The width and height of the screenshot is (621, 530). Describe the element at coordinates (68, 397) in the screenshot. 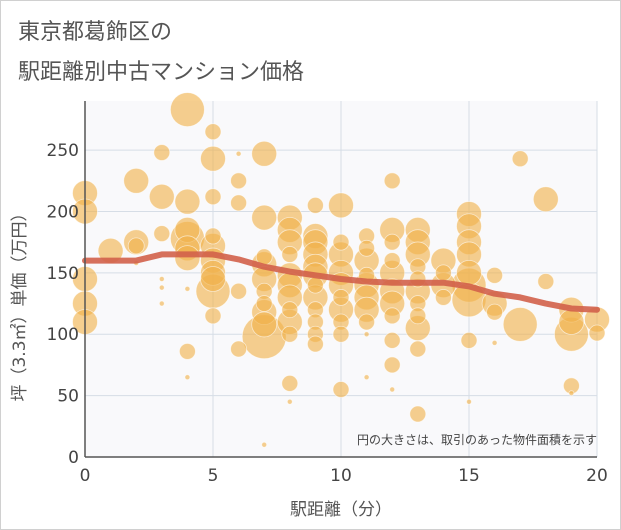

I see `y-tick-label: 50` at that location.